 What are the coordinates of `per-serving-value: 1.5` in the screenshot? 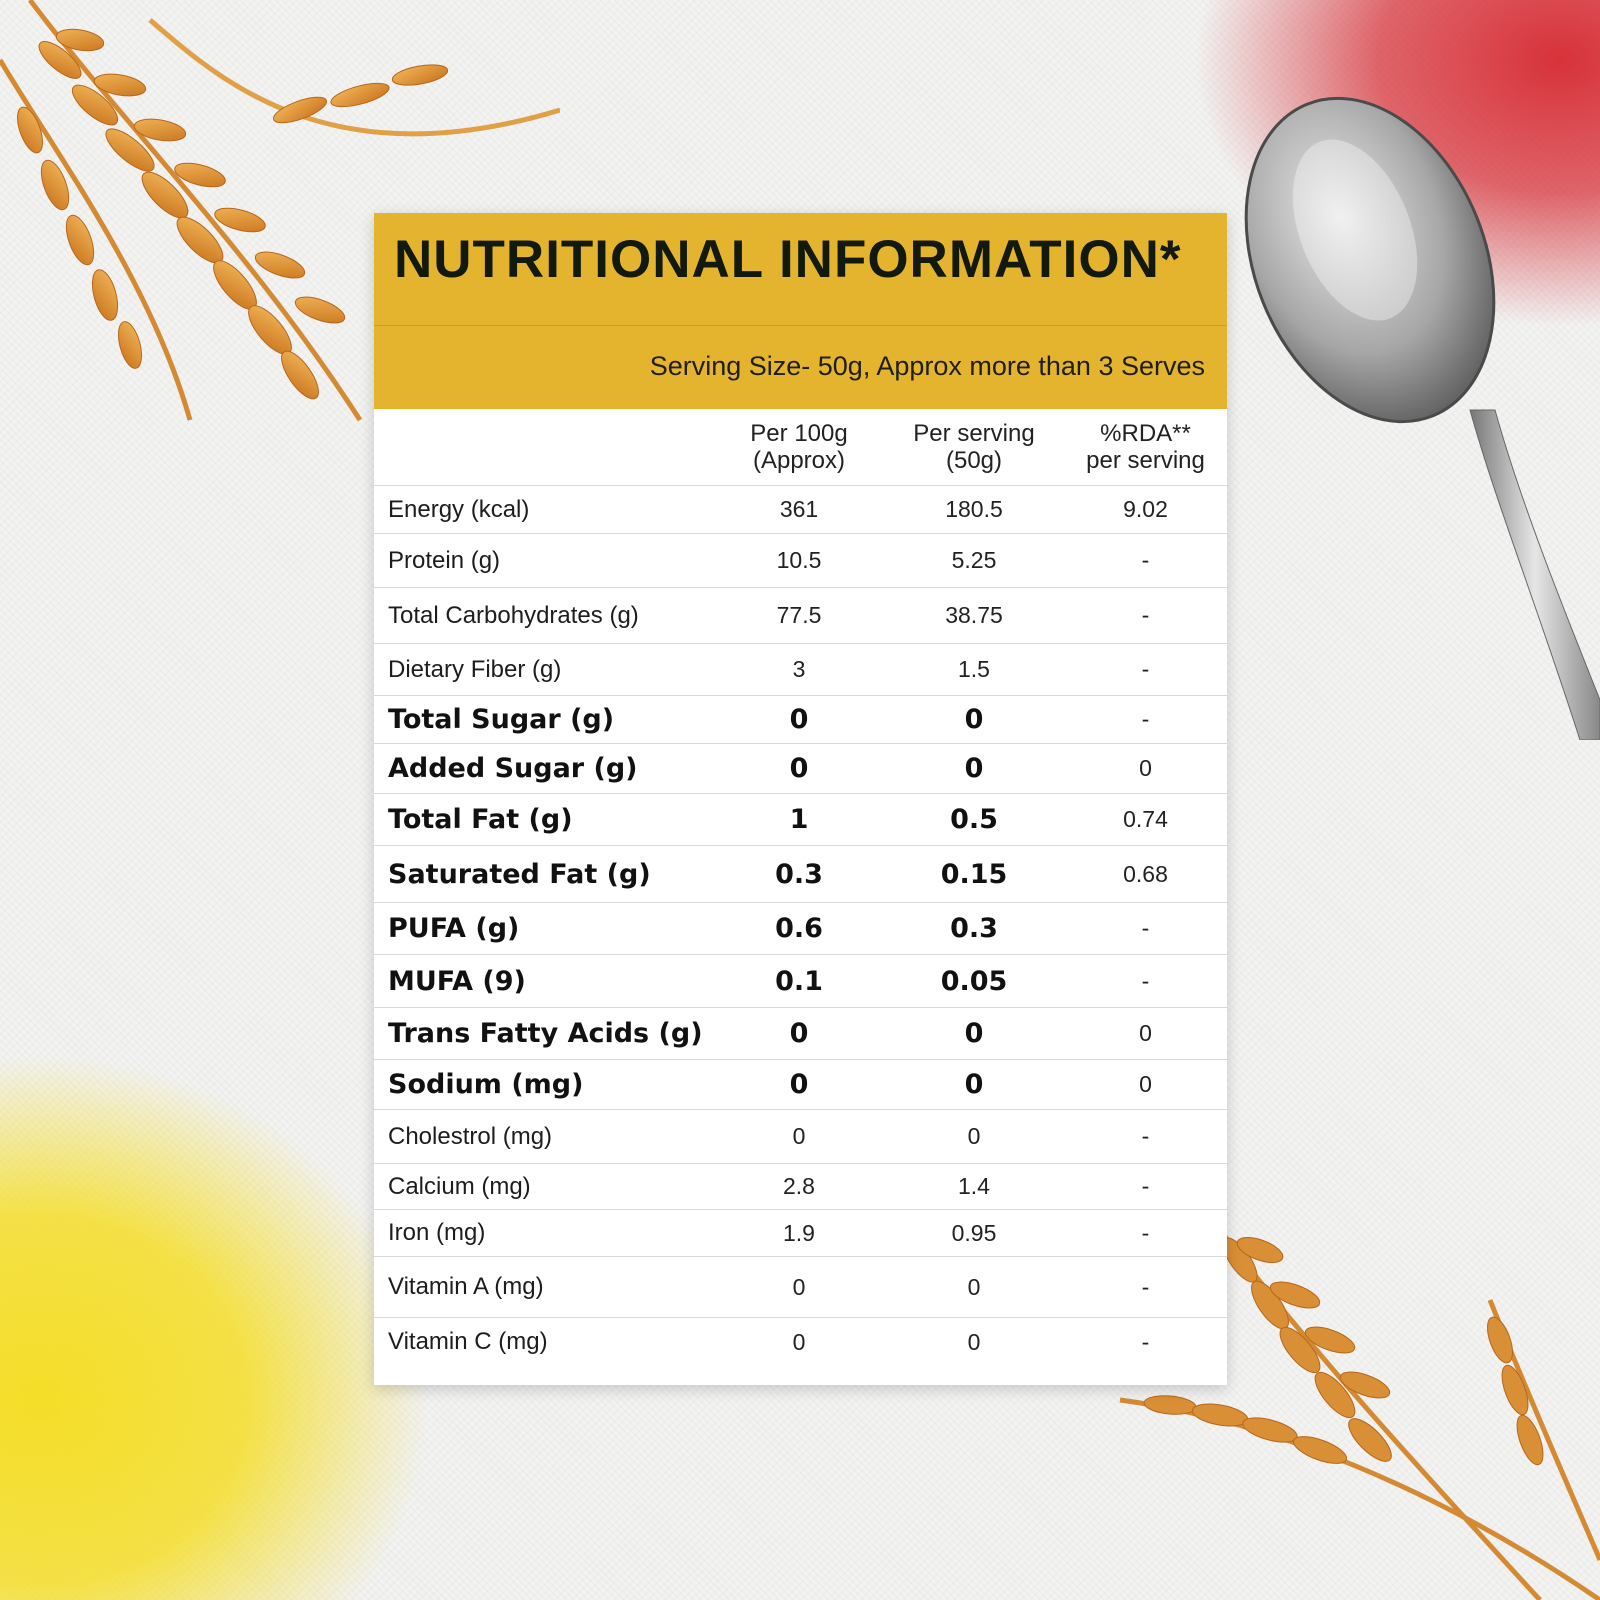 It's located at (974, 669).